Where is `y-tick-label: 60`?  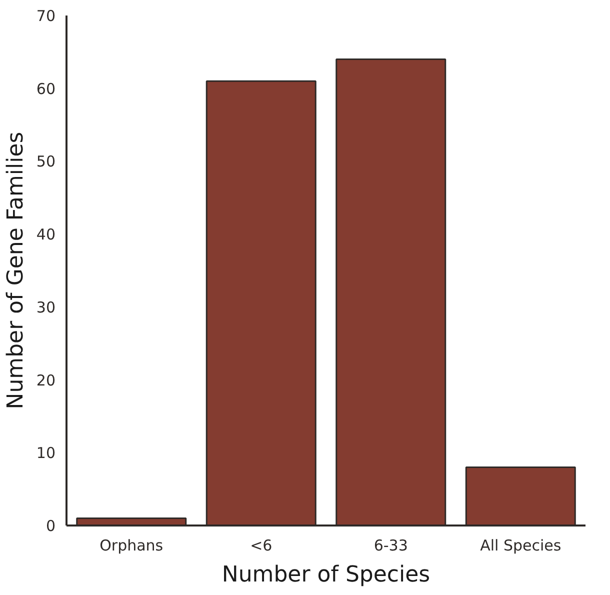 y-tick-label: 60 is located at coordinates (46, 89).